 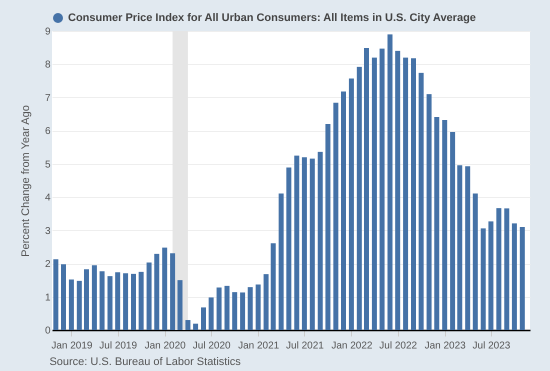 I want to click on y-tick-label: 0, so click(x=47, y=331).